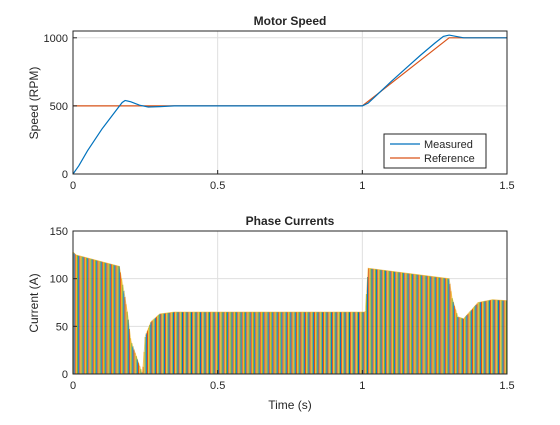 The image size is (560, 425). What do you see at coordinates (448, 145) in the screenshot?
I see `legend-label-measured: Measured` at bounding box center [448, 145].